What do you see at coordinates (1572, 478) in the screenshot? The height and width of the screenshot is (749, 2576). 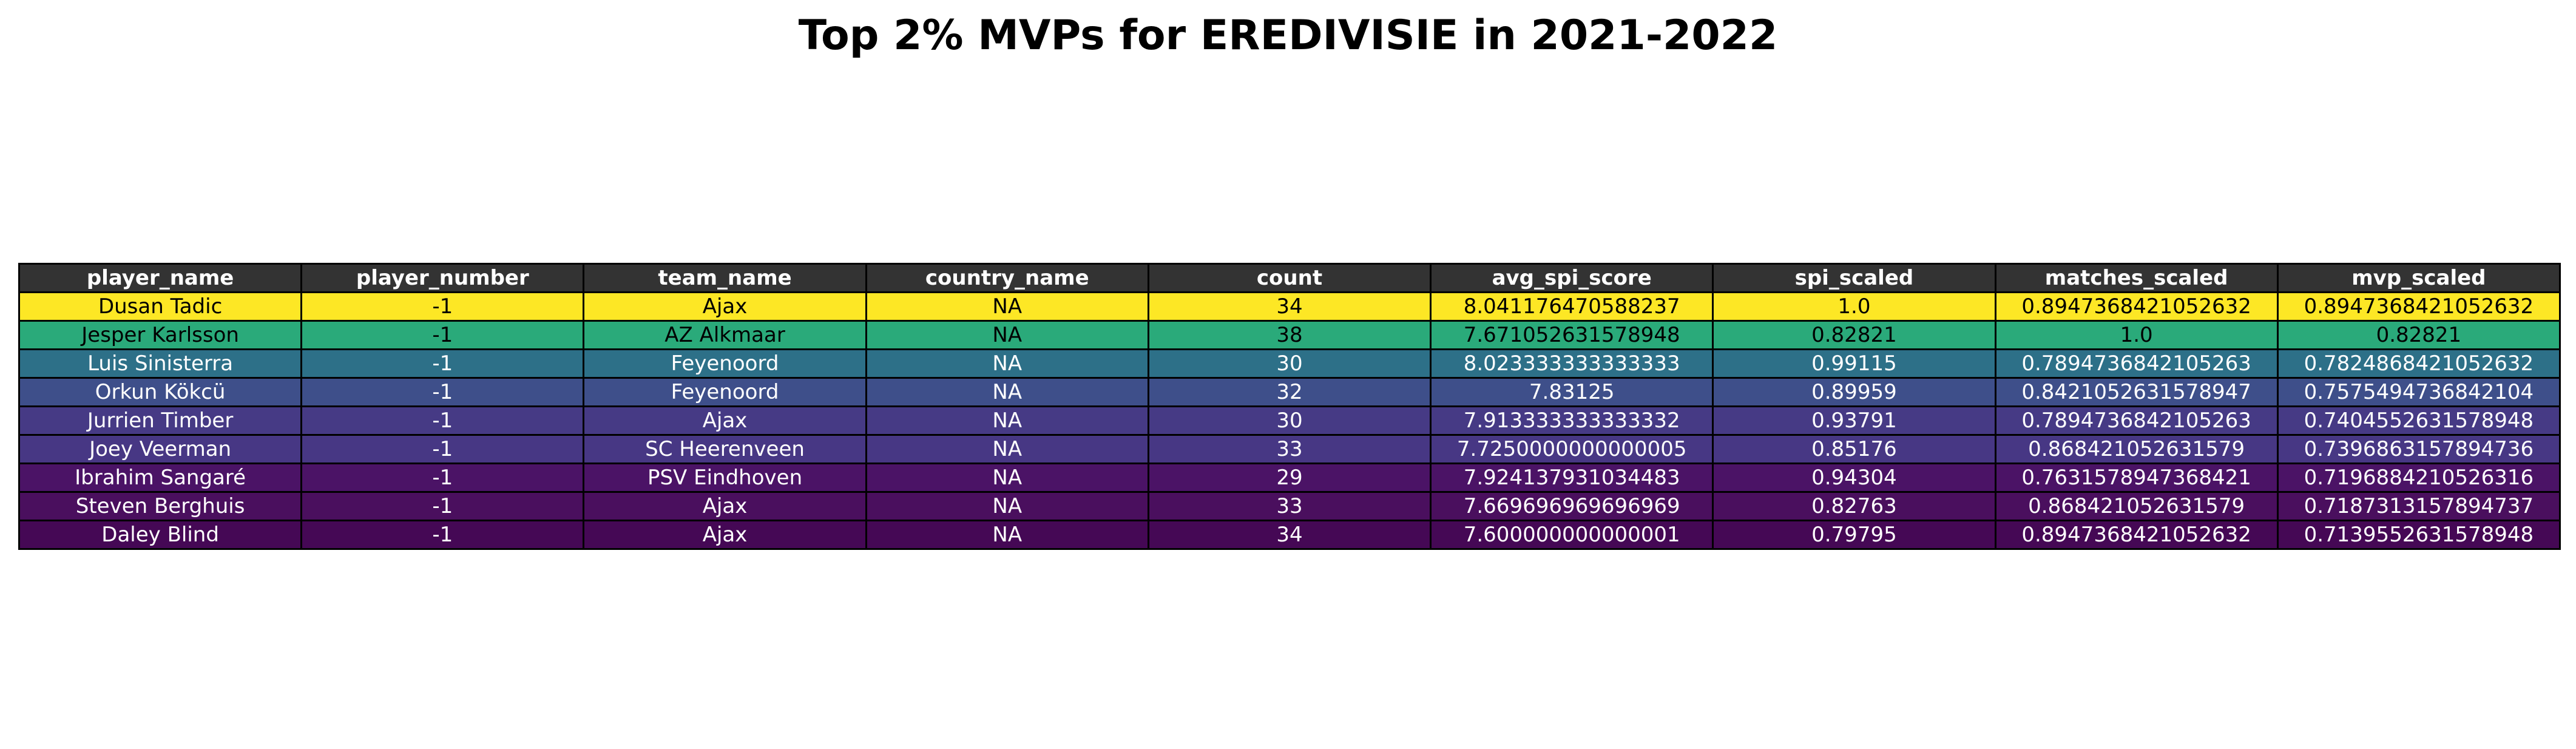 I see `table-cell: 7.924137931034483` at bounding box center [1572, 478].